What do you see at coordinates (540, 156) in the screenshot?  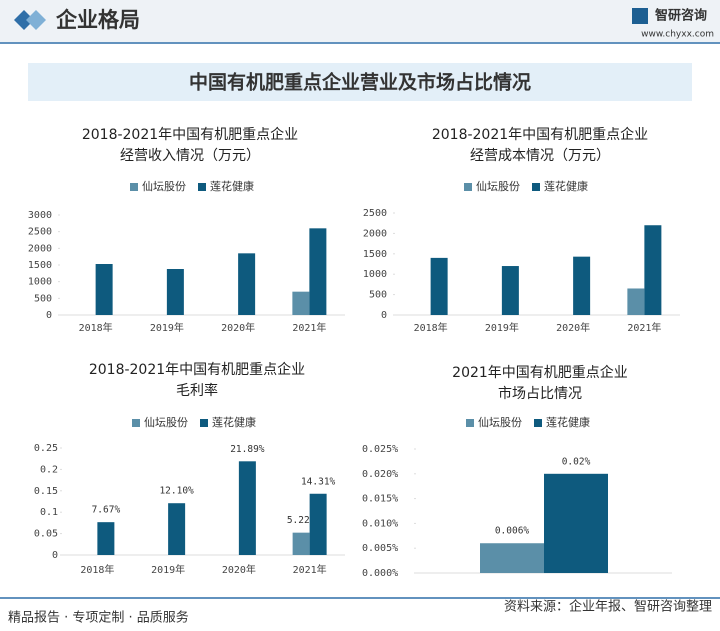 I see `chart-title: 经营成本情况（万元）` at bounding box center [540, 156].